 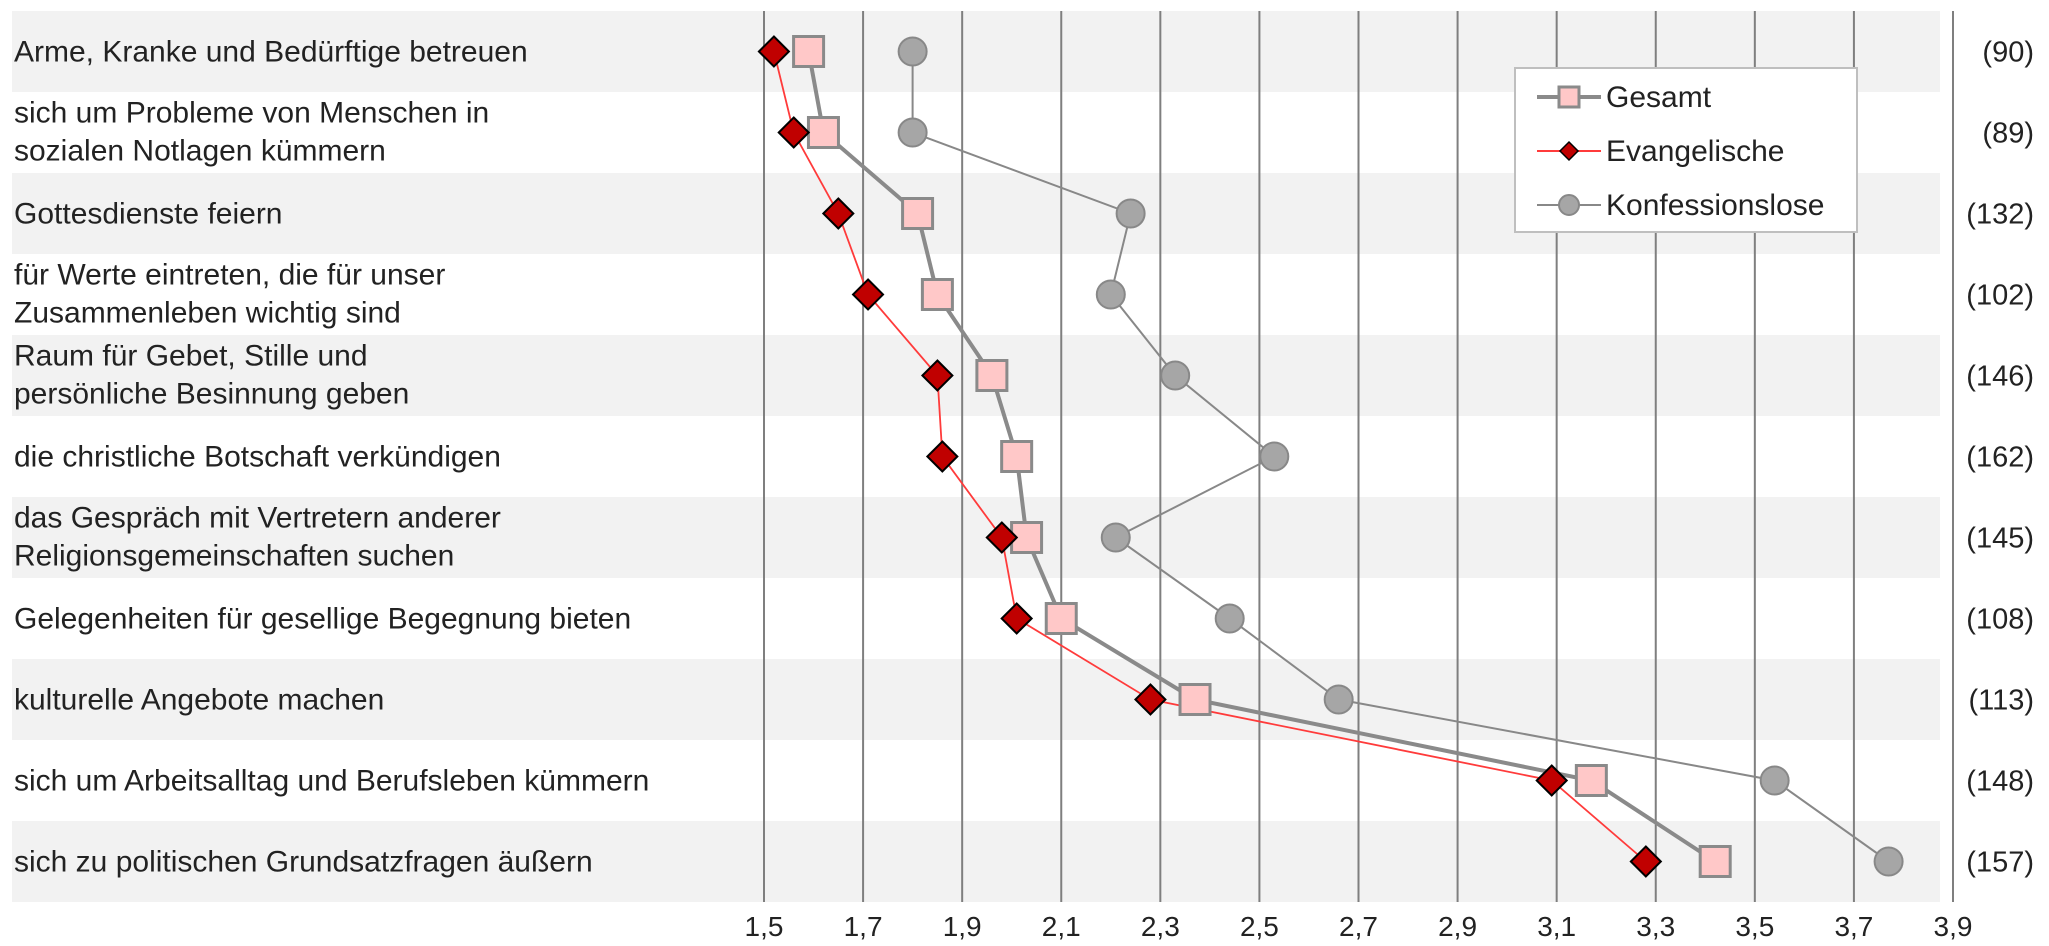 I want to click on row-label: kulturelle Angebote machen, so click(x=199, y=700).